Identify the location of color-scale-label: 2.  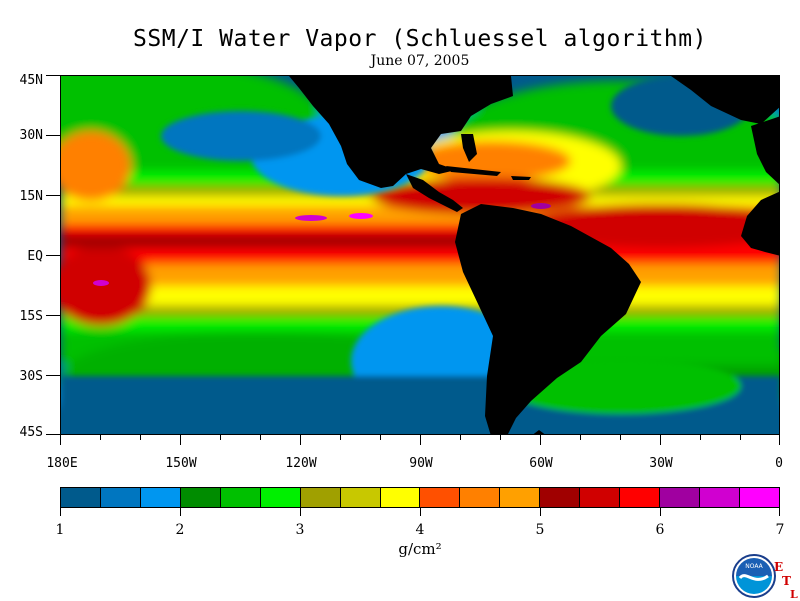
(180, 530).